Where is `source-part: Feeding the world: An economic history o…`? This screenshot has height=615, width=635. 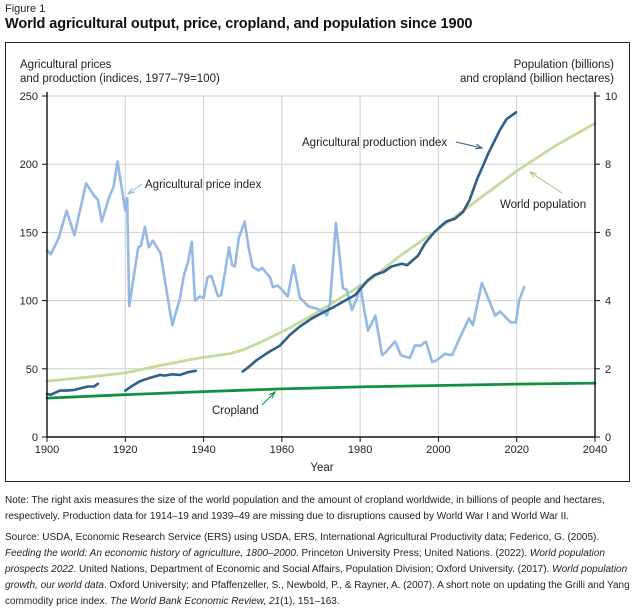 source-part: Feeding the world: An economic history o… is located at coordinates (150, 553).